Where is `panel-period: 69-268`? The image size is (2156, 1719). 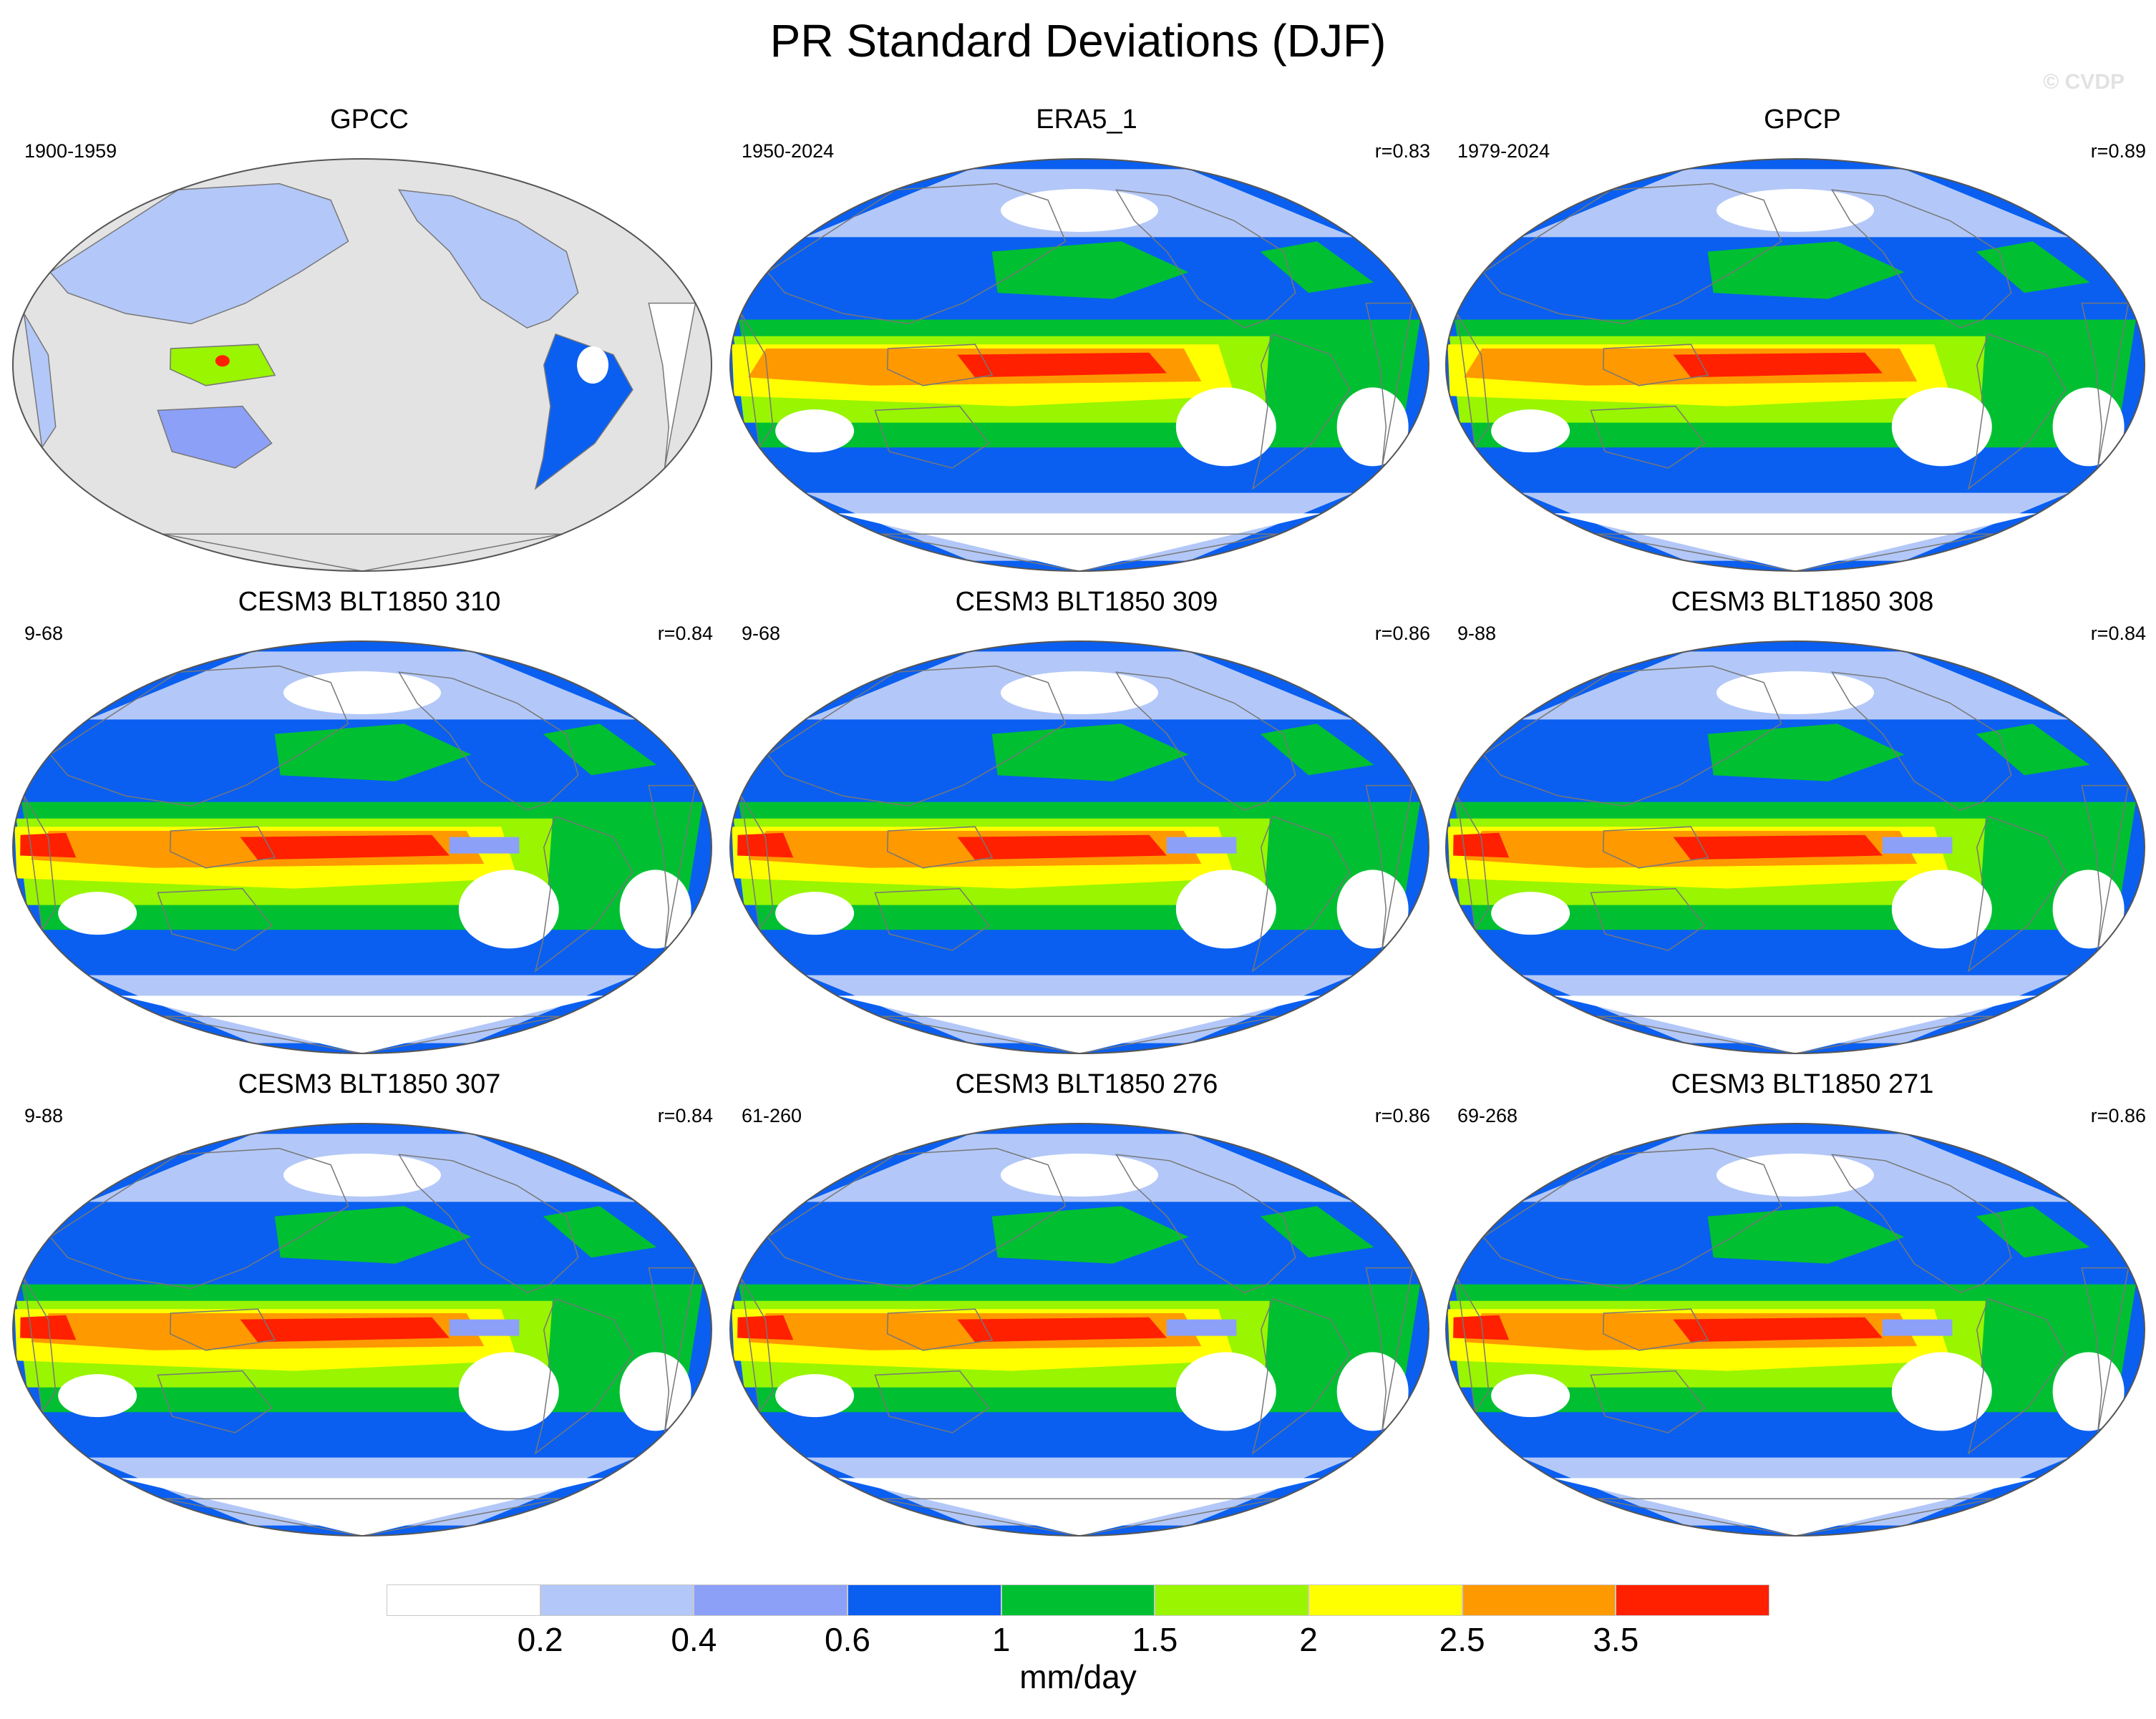 panel-period: 69-268 is located at coordinates (1487, 1115).